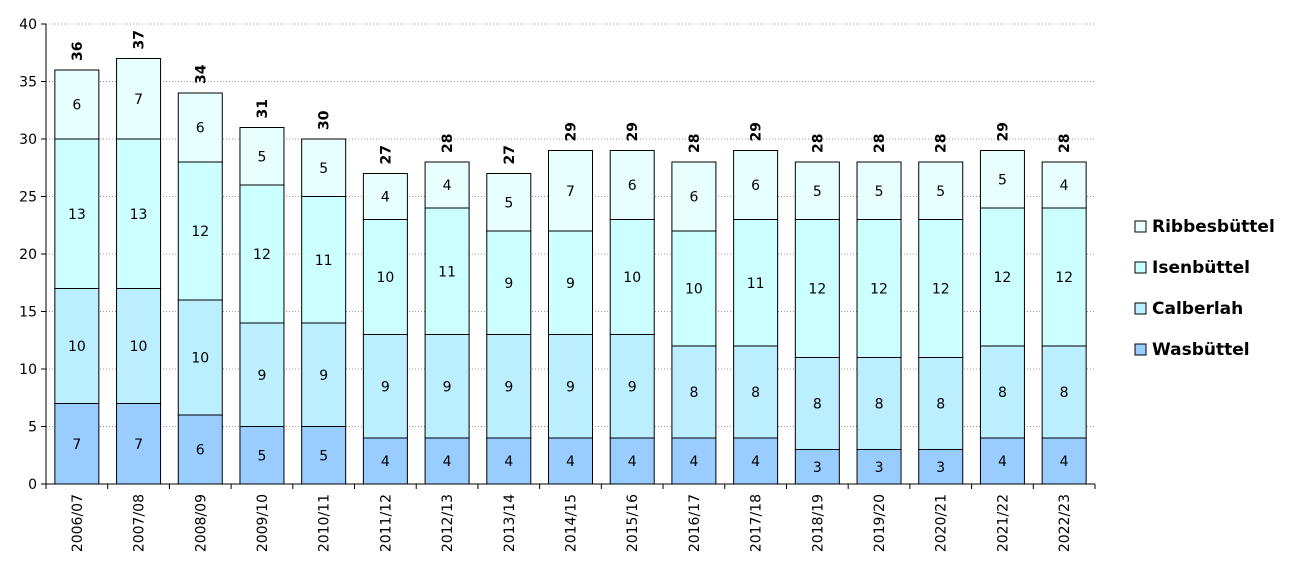 Image resolution: width=1301 pixels, height=563 pixels. I want to click on x-tick-label: 2009/10, so click(263, 523).